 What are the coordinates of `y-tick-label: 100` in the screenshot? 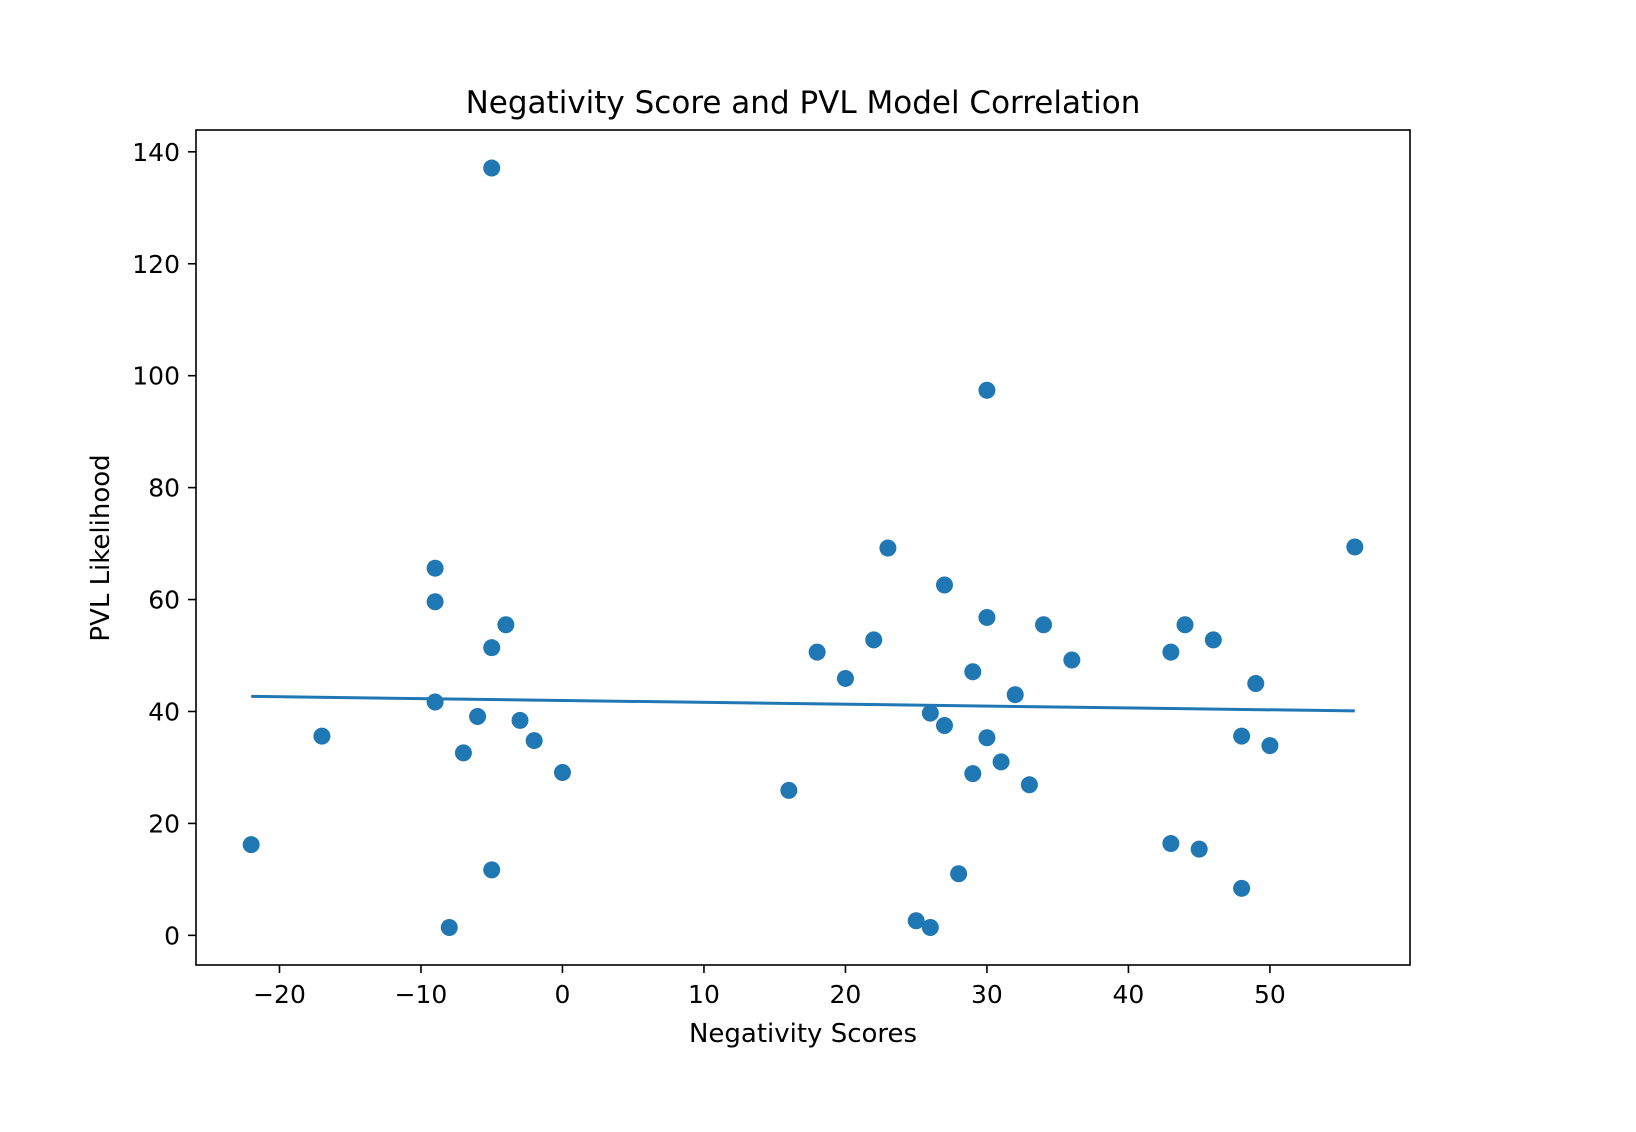 It's located at (156, 376).